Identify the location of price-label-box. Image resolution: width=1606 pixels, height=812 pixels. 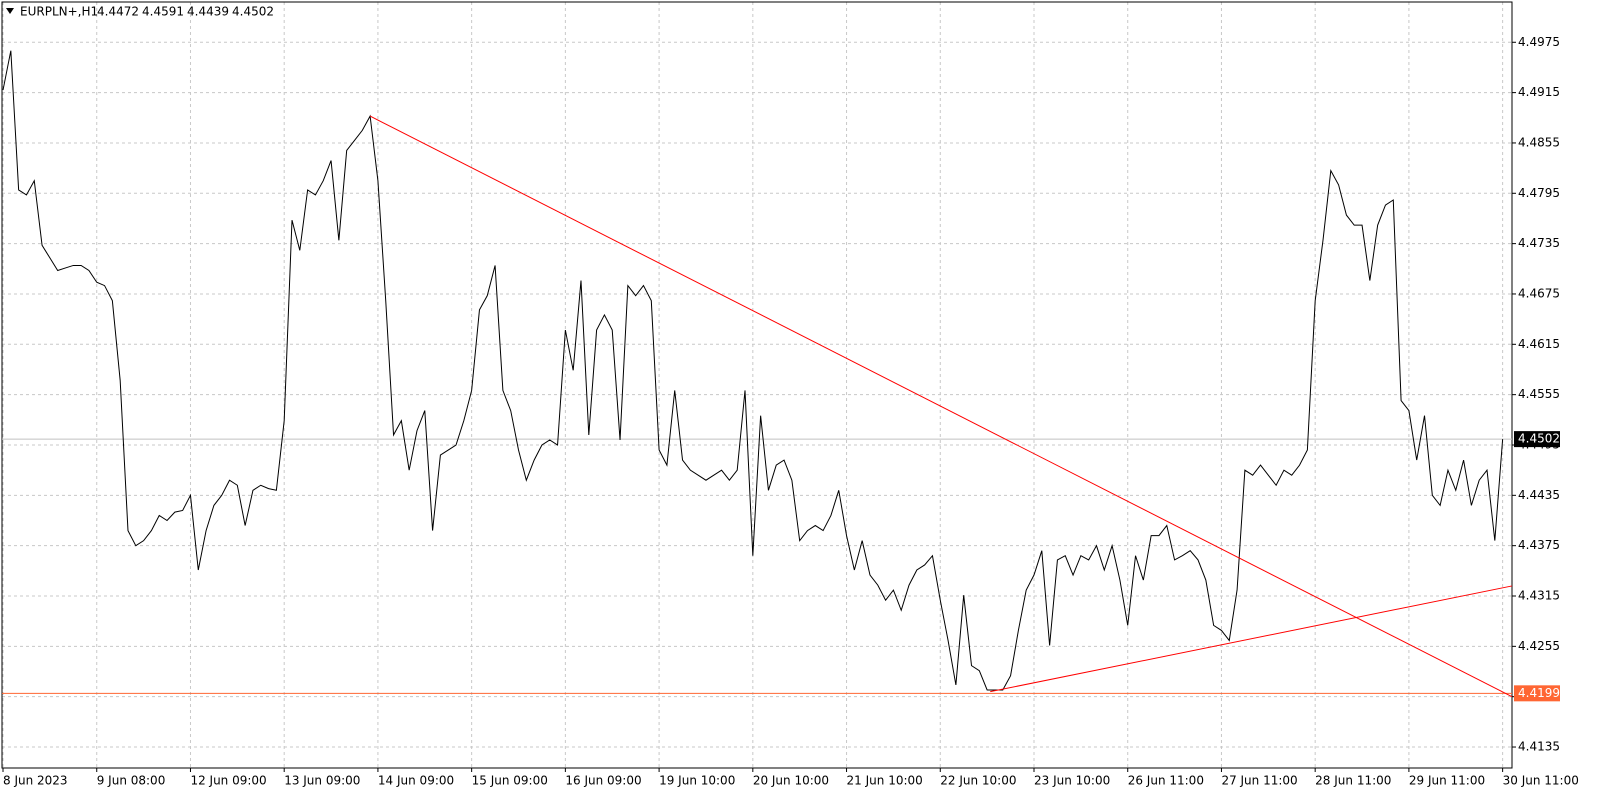
(1537, 439).